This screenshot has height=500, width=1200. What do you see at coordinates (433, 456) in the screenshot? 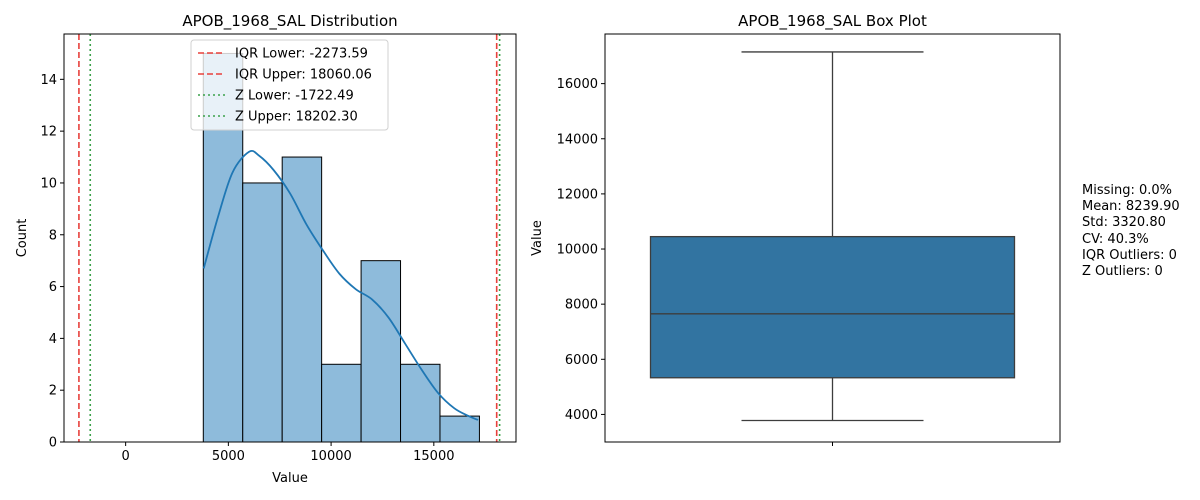
I see `x-tick-label: 15000` at bounding box center [433, 456].